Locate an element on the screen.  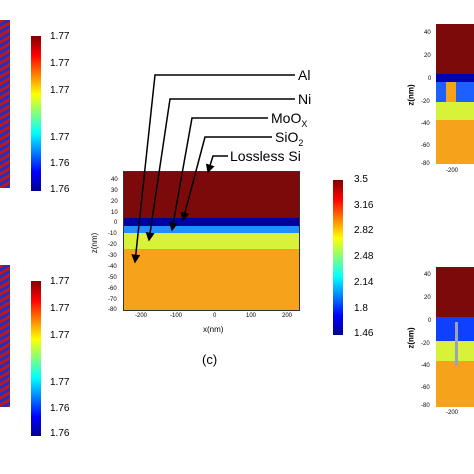
rt-region-si is located at coordinates (455, 142).